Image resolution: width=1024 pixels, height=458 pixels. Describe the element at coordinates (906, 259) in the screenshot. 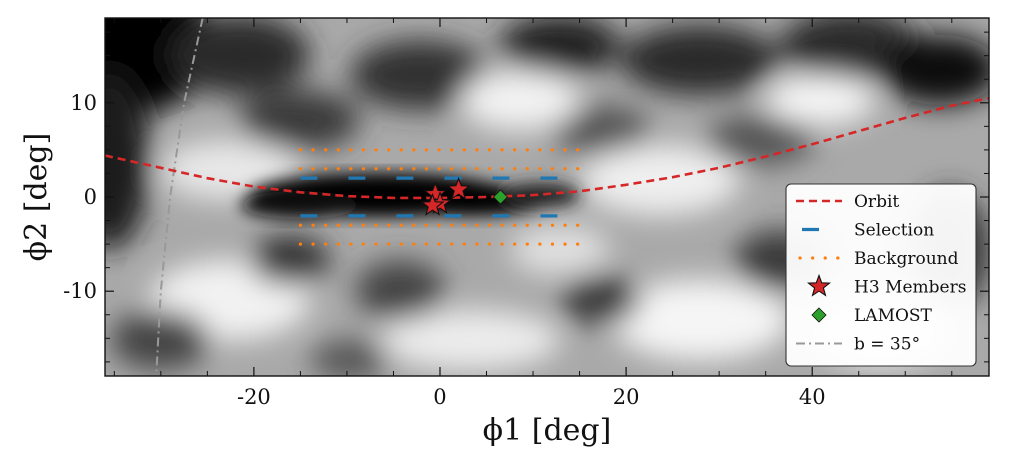

I see `legend-label: Background` at that location.